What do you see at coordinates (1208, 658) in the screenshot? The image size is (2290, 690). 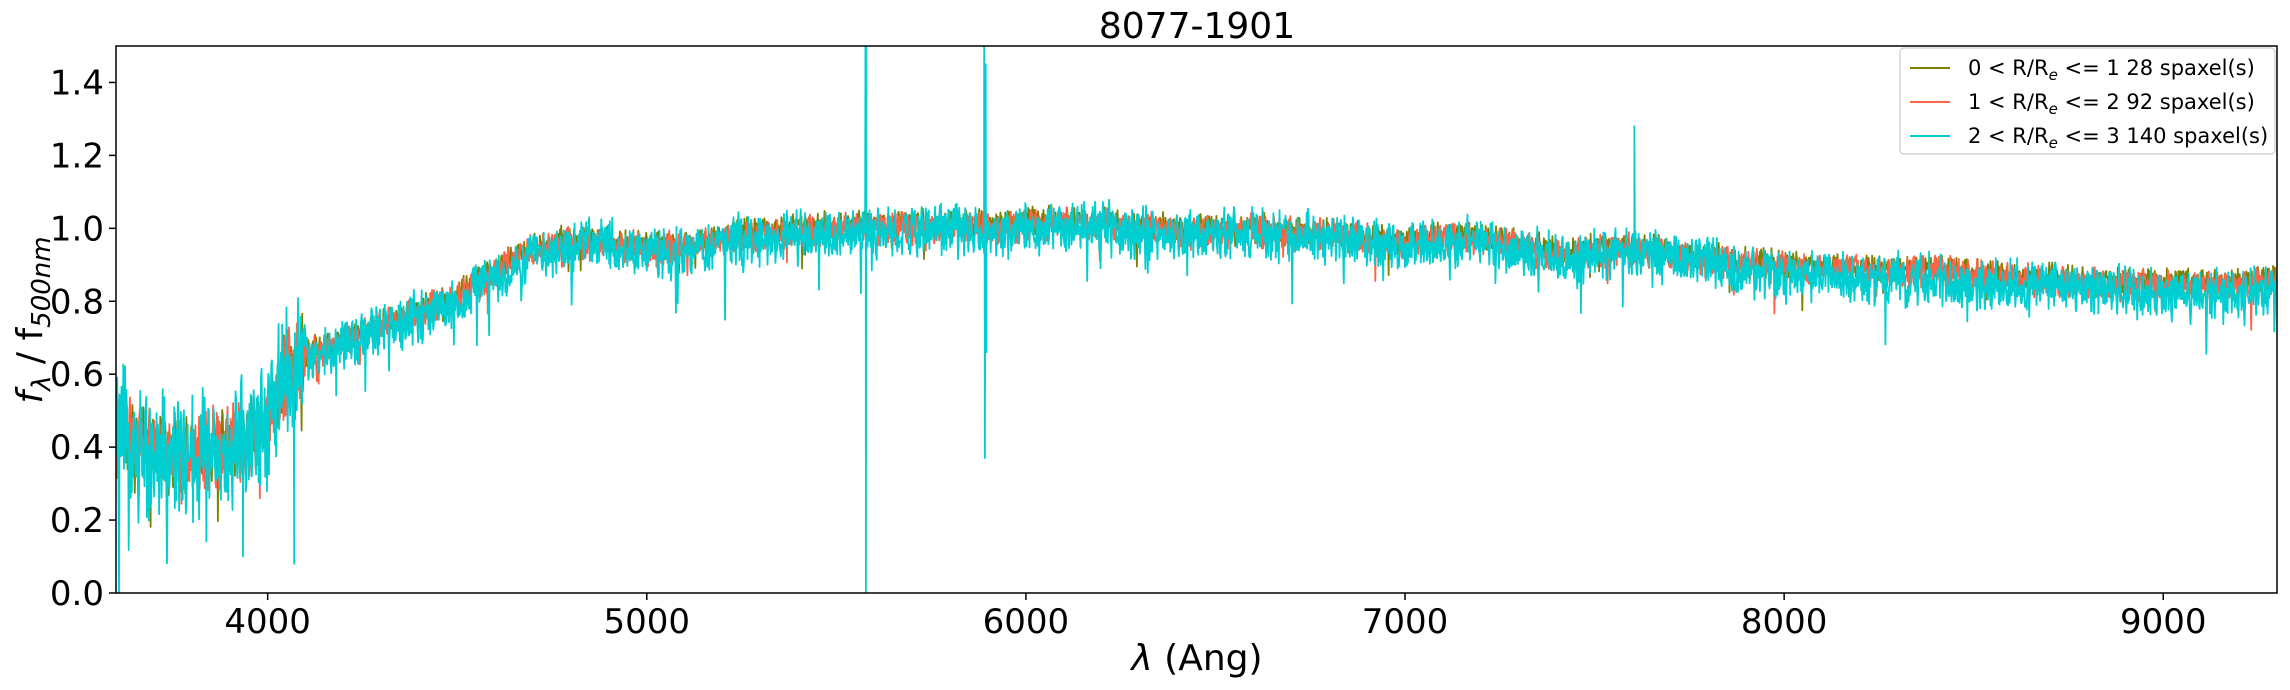 I see `x-label-unit: (Ang)` at bounding box center [1208, 658].